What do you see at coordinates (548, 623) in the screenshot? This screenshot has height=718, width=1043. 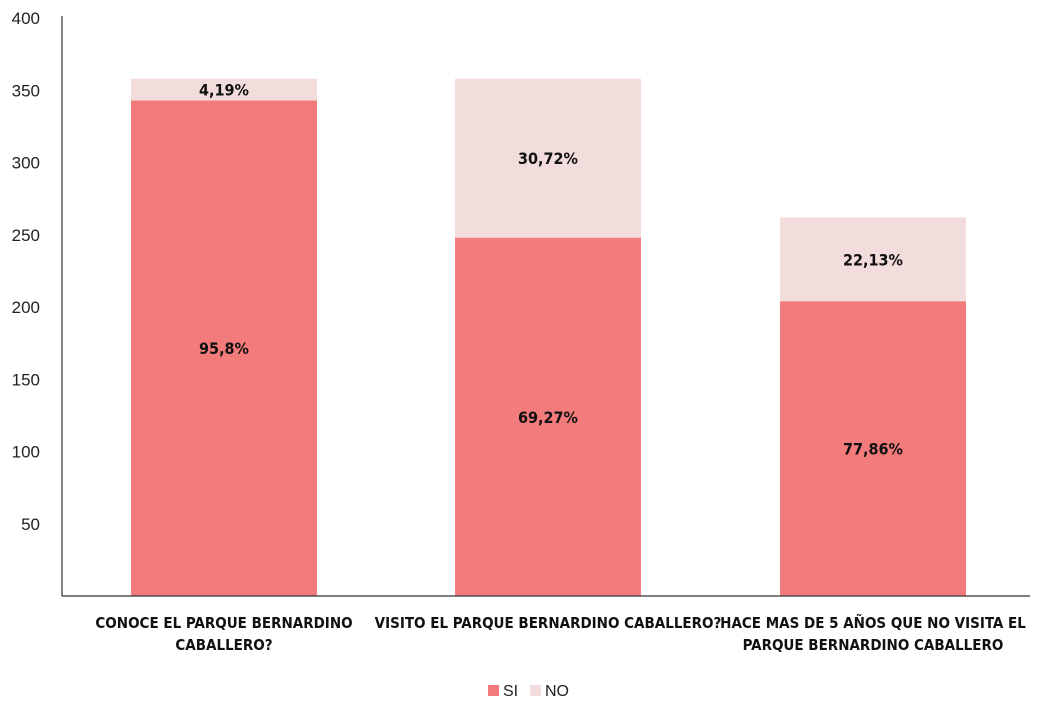 I see `category-label-2-line-1: VISITO EL PARQUE BERNARDINO CABALLERO?` at bounding box center [548, 623].